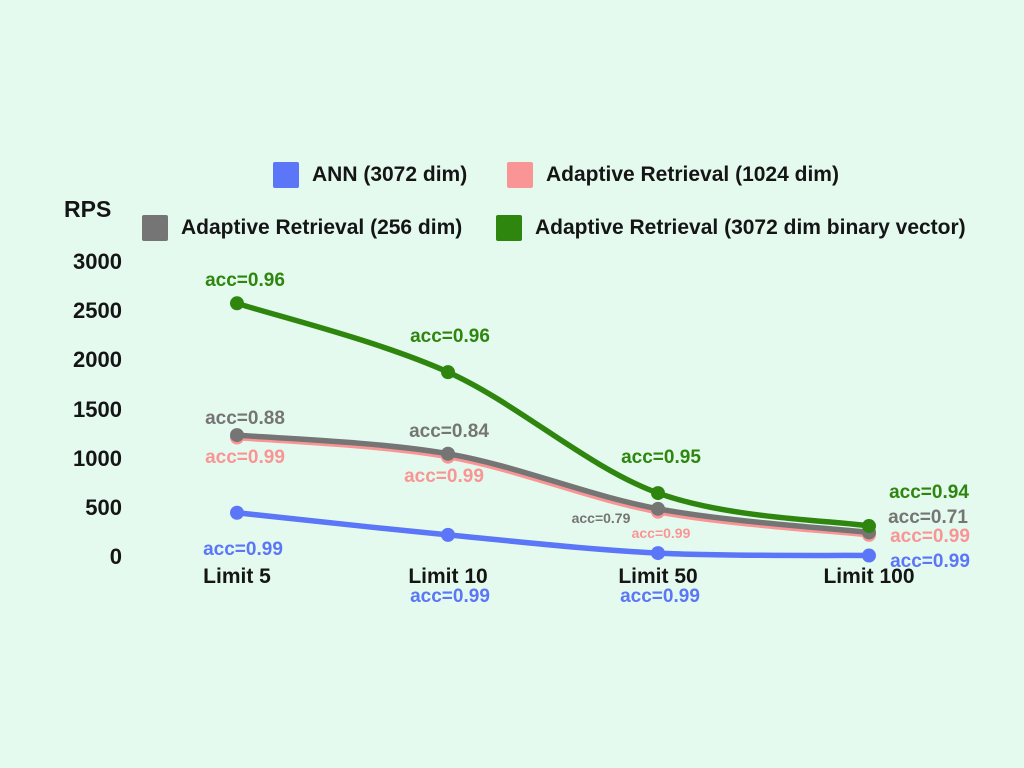  I want to click on legend-item-ann-3072: ANN (3072 dim), so click(370, 175).